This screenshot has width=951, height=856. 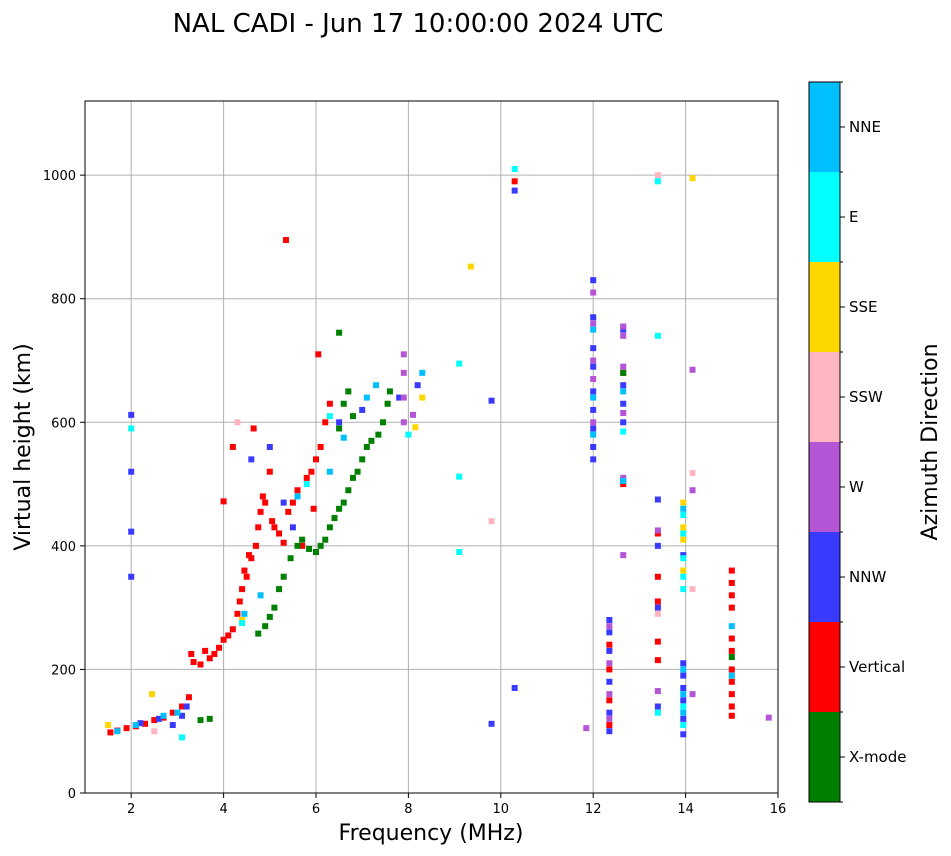 I want to click on y-tick-label: 400, so click(x=63, y=547).